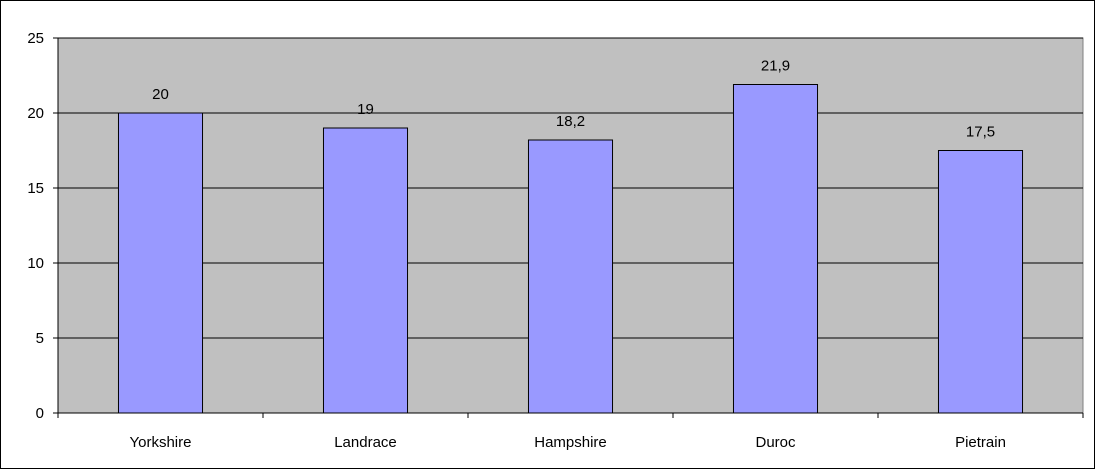  Describe the element at coordinates (570, 432) in the screenshot. I see `x-axis-ticks: Yorkshire Landrace Hampshire Duroc Pietrain` at that location.